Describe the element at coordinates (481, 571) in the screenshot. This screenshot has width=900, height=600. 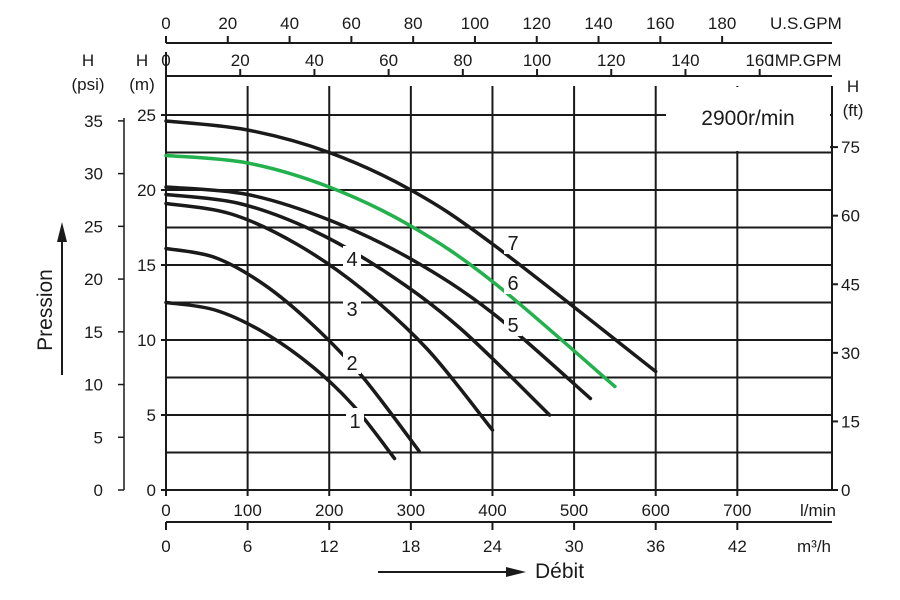
I see `debit-axis-title: Débit` at that location.